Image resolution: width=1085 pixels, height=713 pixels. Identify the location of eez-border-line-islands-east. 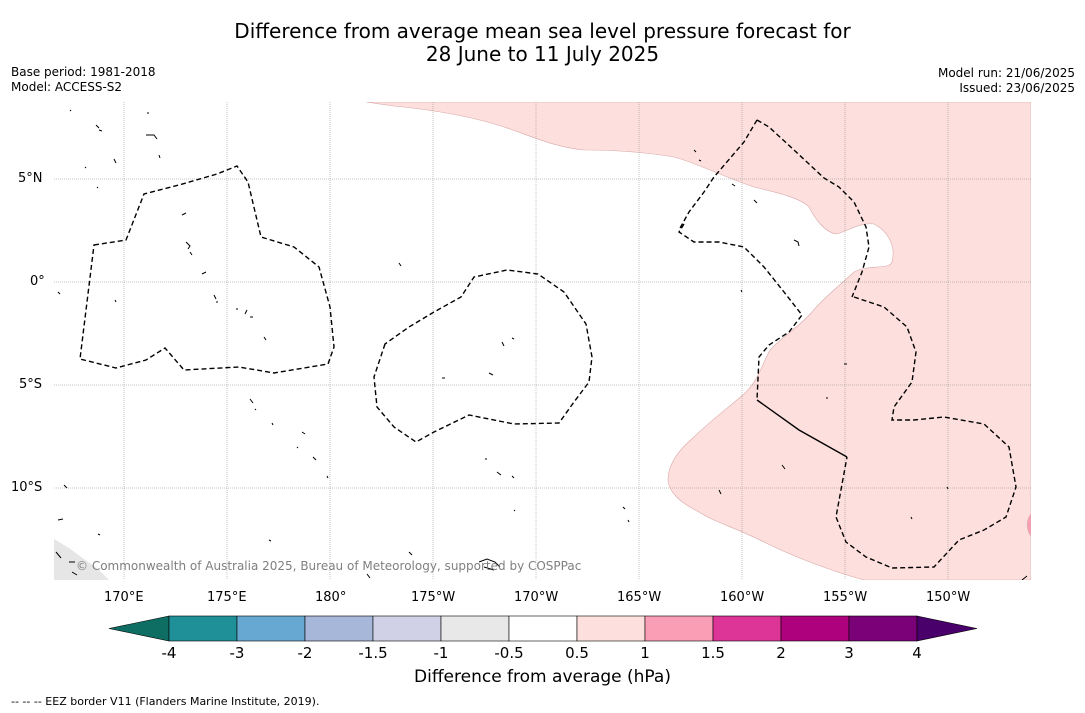
(813, 208).